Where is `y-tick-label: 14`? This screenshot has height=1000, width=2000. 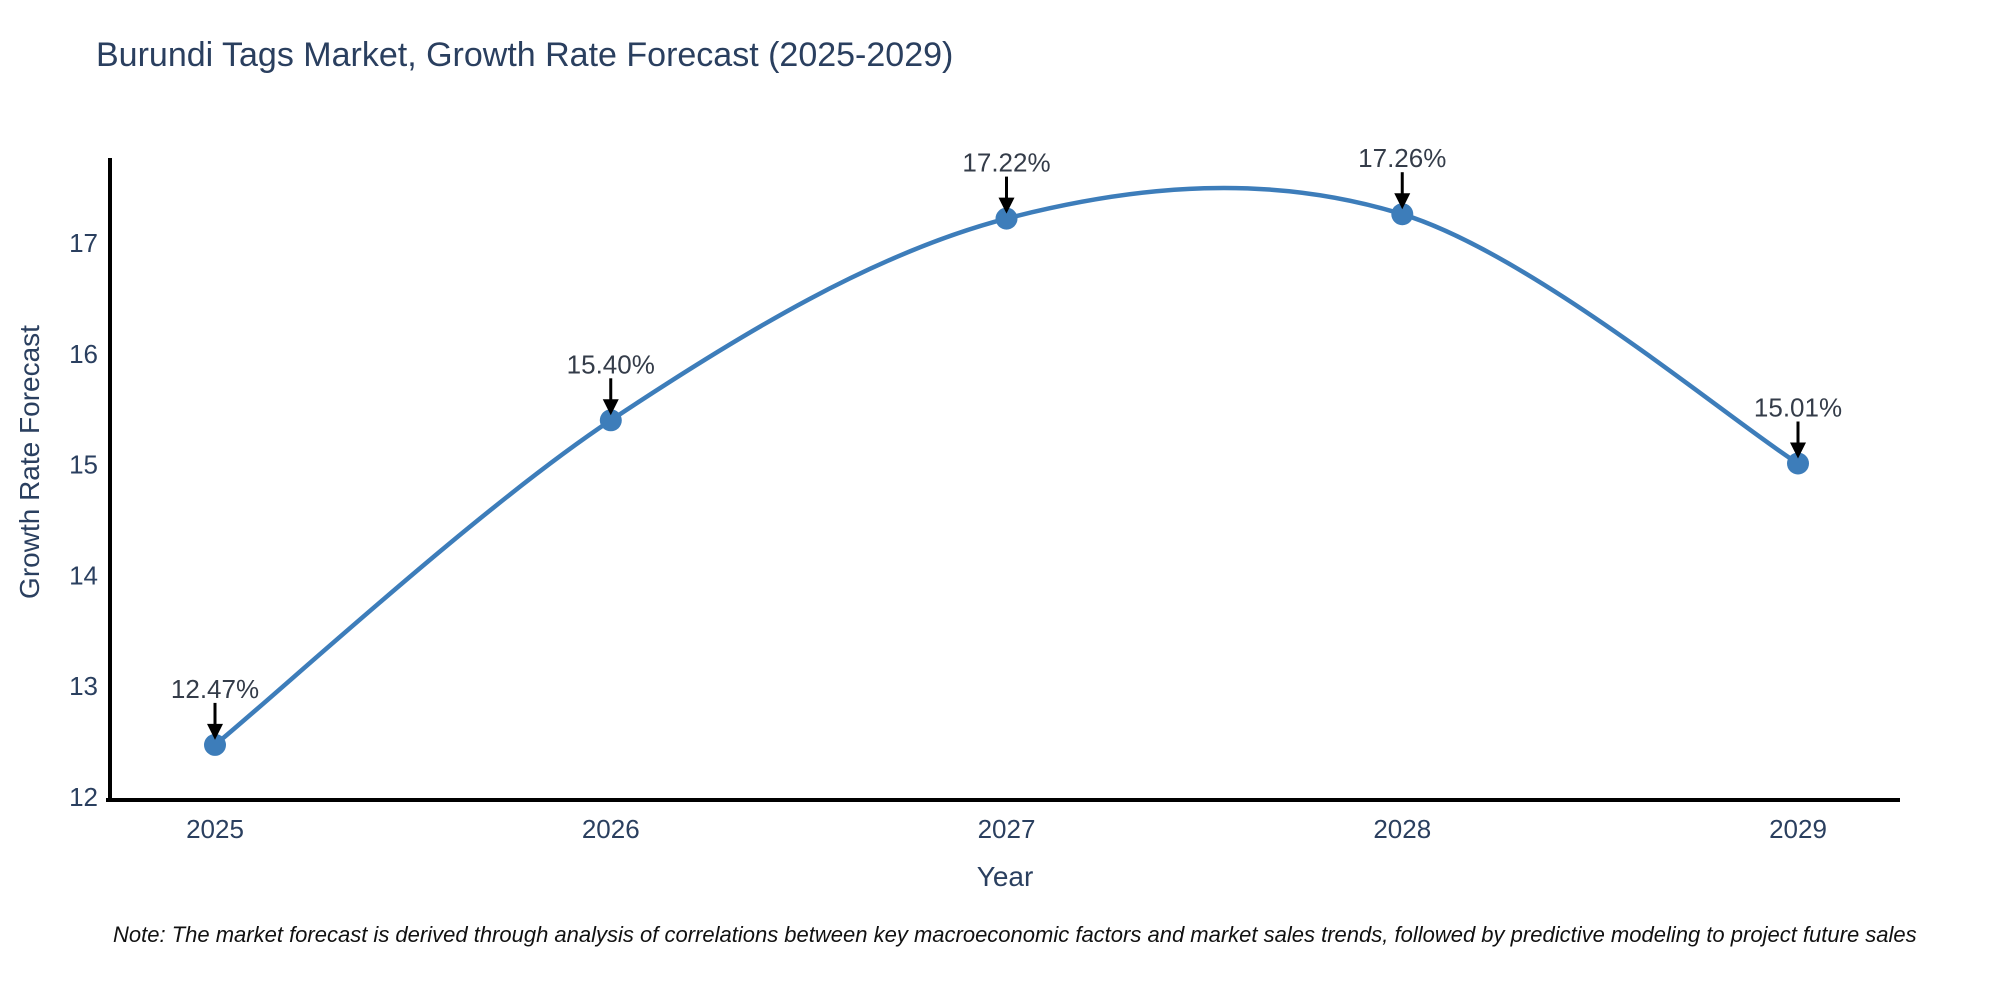 y-tick-label: 14 is located at coordinates (83, 575).